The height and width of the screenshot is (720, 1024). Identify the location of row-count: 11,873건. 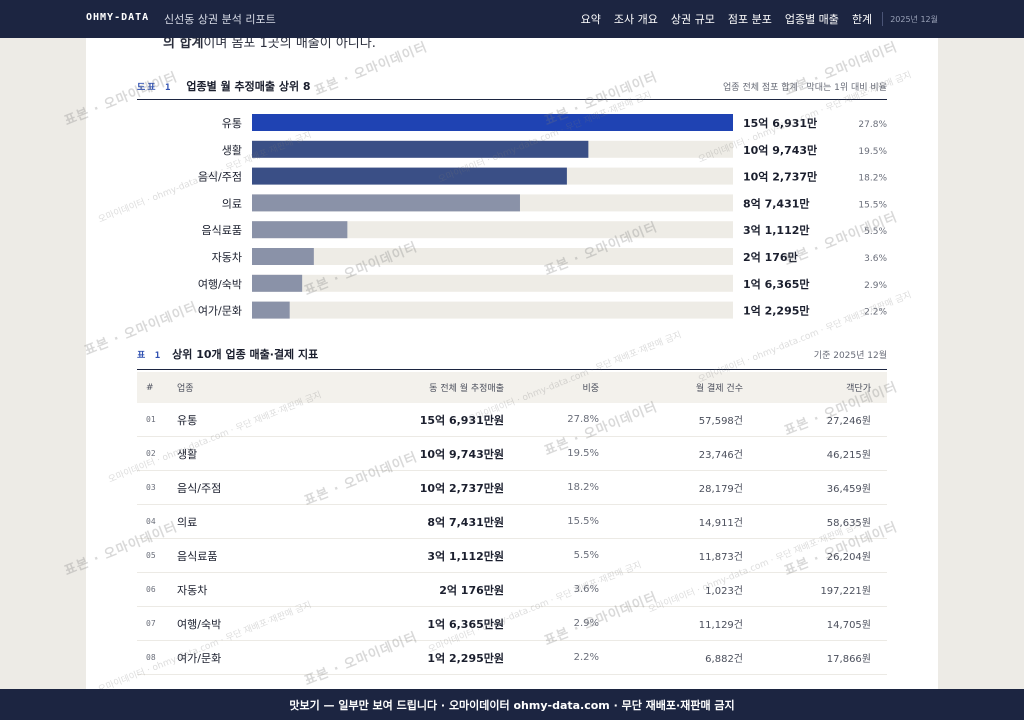
(720, 557).